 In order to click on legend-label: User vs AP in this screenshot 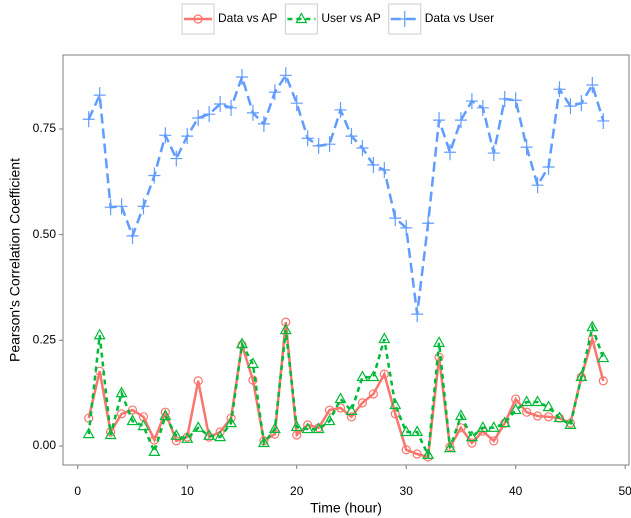, I will do `click(350, 18)`.